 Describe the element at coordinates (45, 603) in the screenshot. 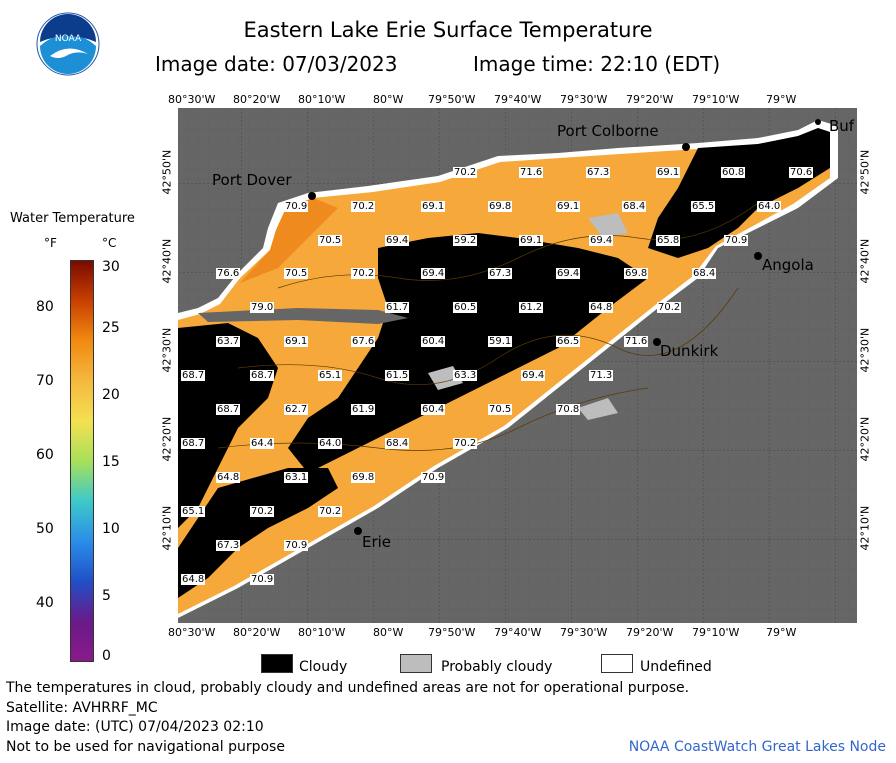

I see `f-scale-label: 40` at that location.